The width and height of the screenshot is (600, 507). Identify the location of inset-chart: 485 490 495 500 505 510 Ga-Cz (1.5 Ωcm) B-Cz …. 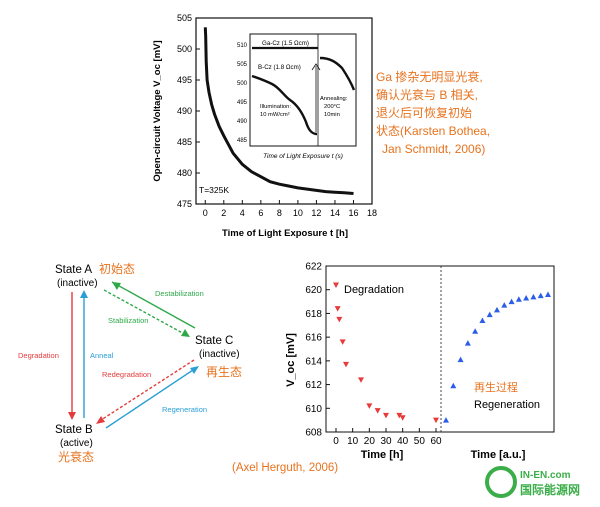
(297, 96).